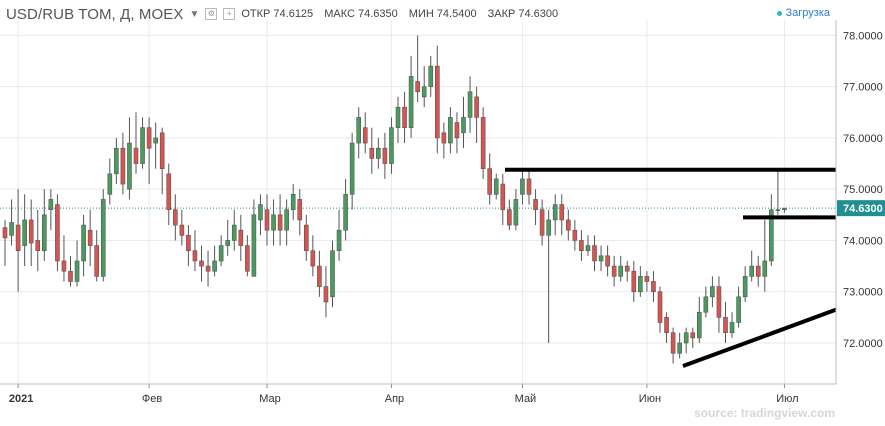 This screenshot has width=885, height=426. I want to click on symbol-title: USD/RUB TOM, Д, MOEX, so click(95, 14).